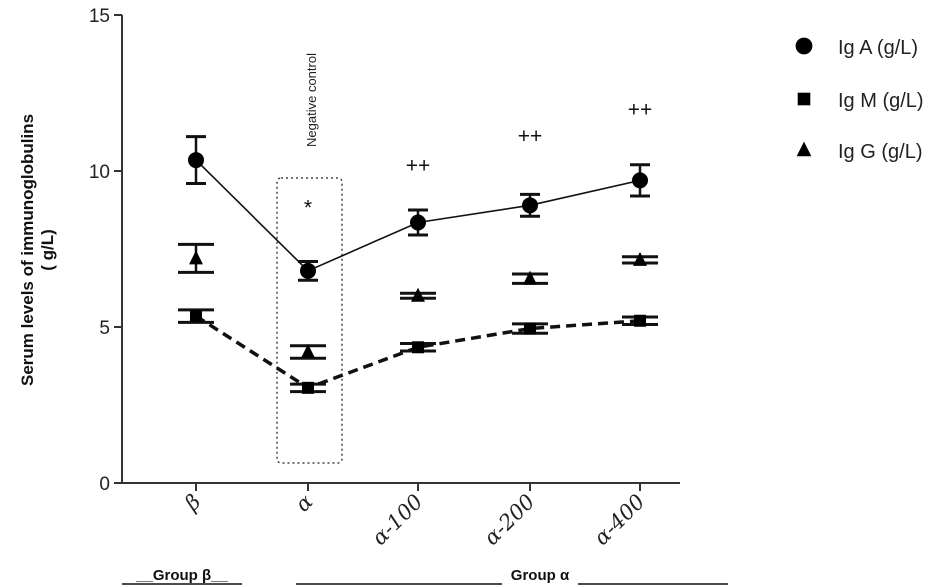  What do you see at coordinates (478, 158) in the screenshot?
I see `annotations: * ++ ++ ++` at bounding box center [478, 158].